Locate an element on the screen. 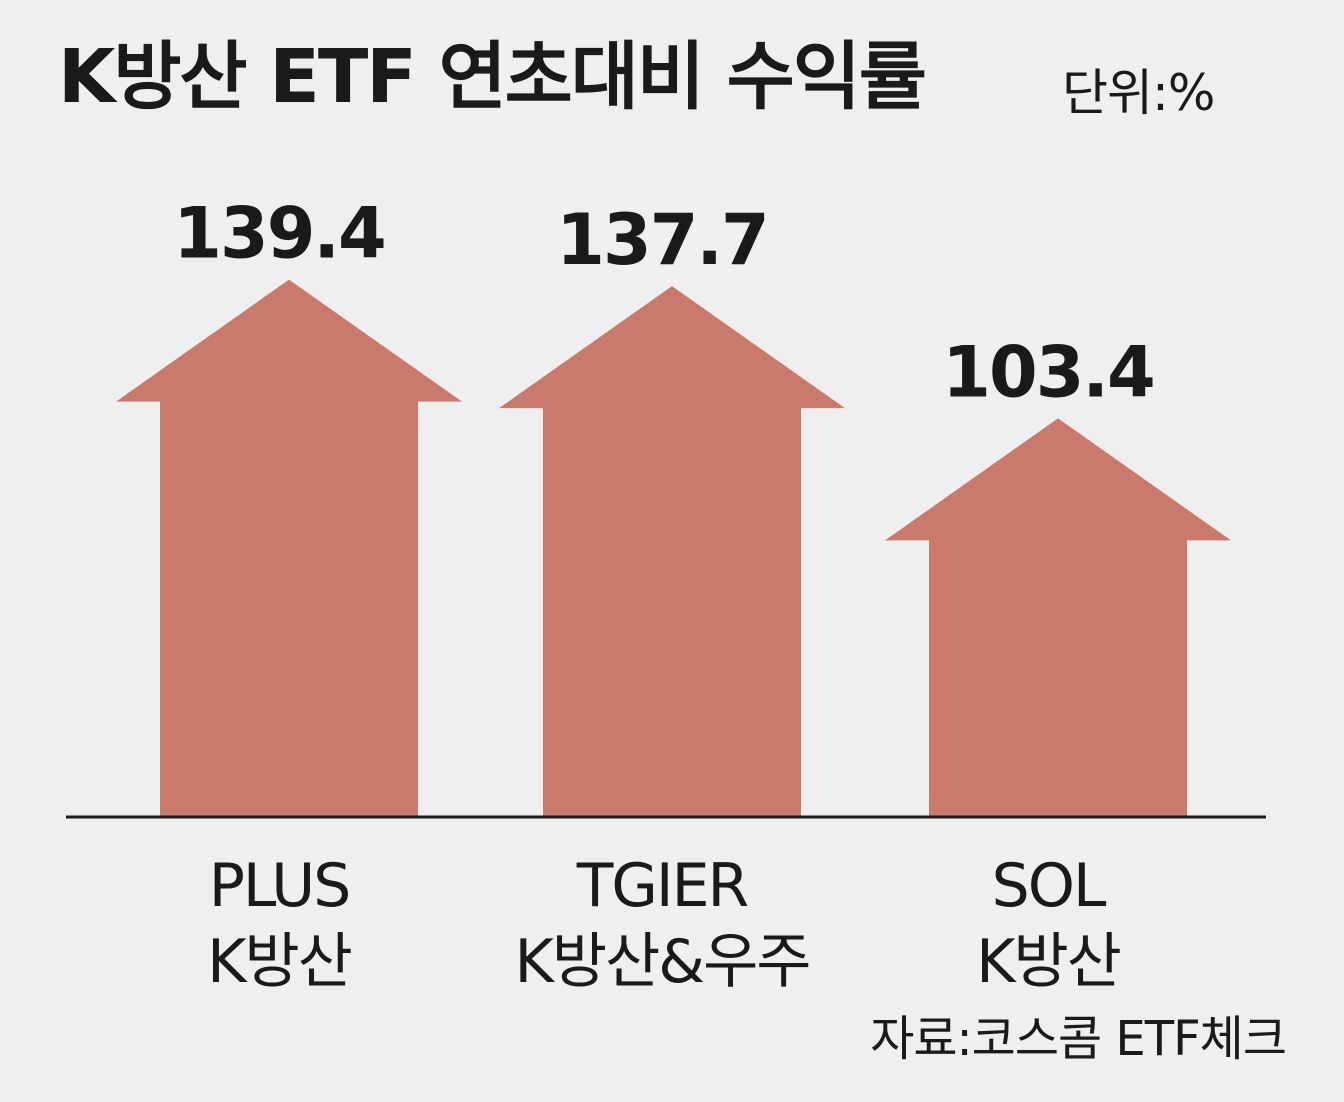 Image resolution: width=1344 pixels, height=1102 pixels. category-label: SOL is located at coordinates (1049, 886).